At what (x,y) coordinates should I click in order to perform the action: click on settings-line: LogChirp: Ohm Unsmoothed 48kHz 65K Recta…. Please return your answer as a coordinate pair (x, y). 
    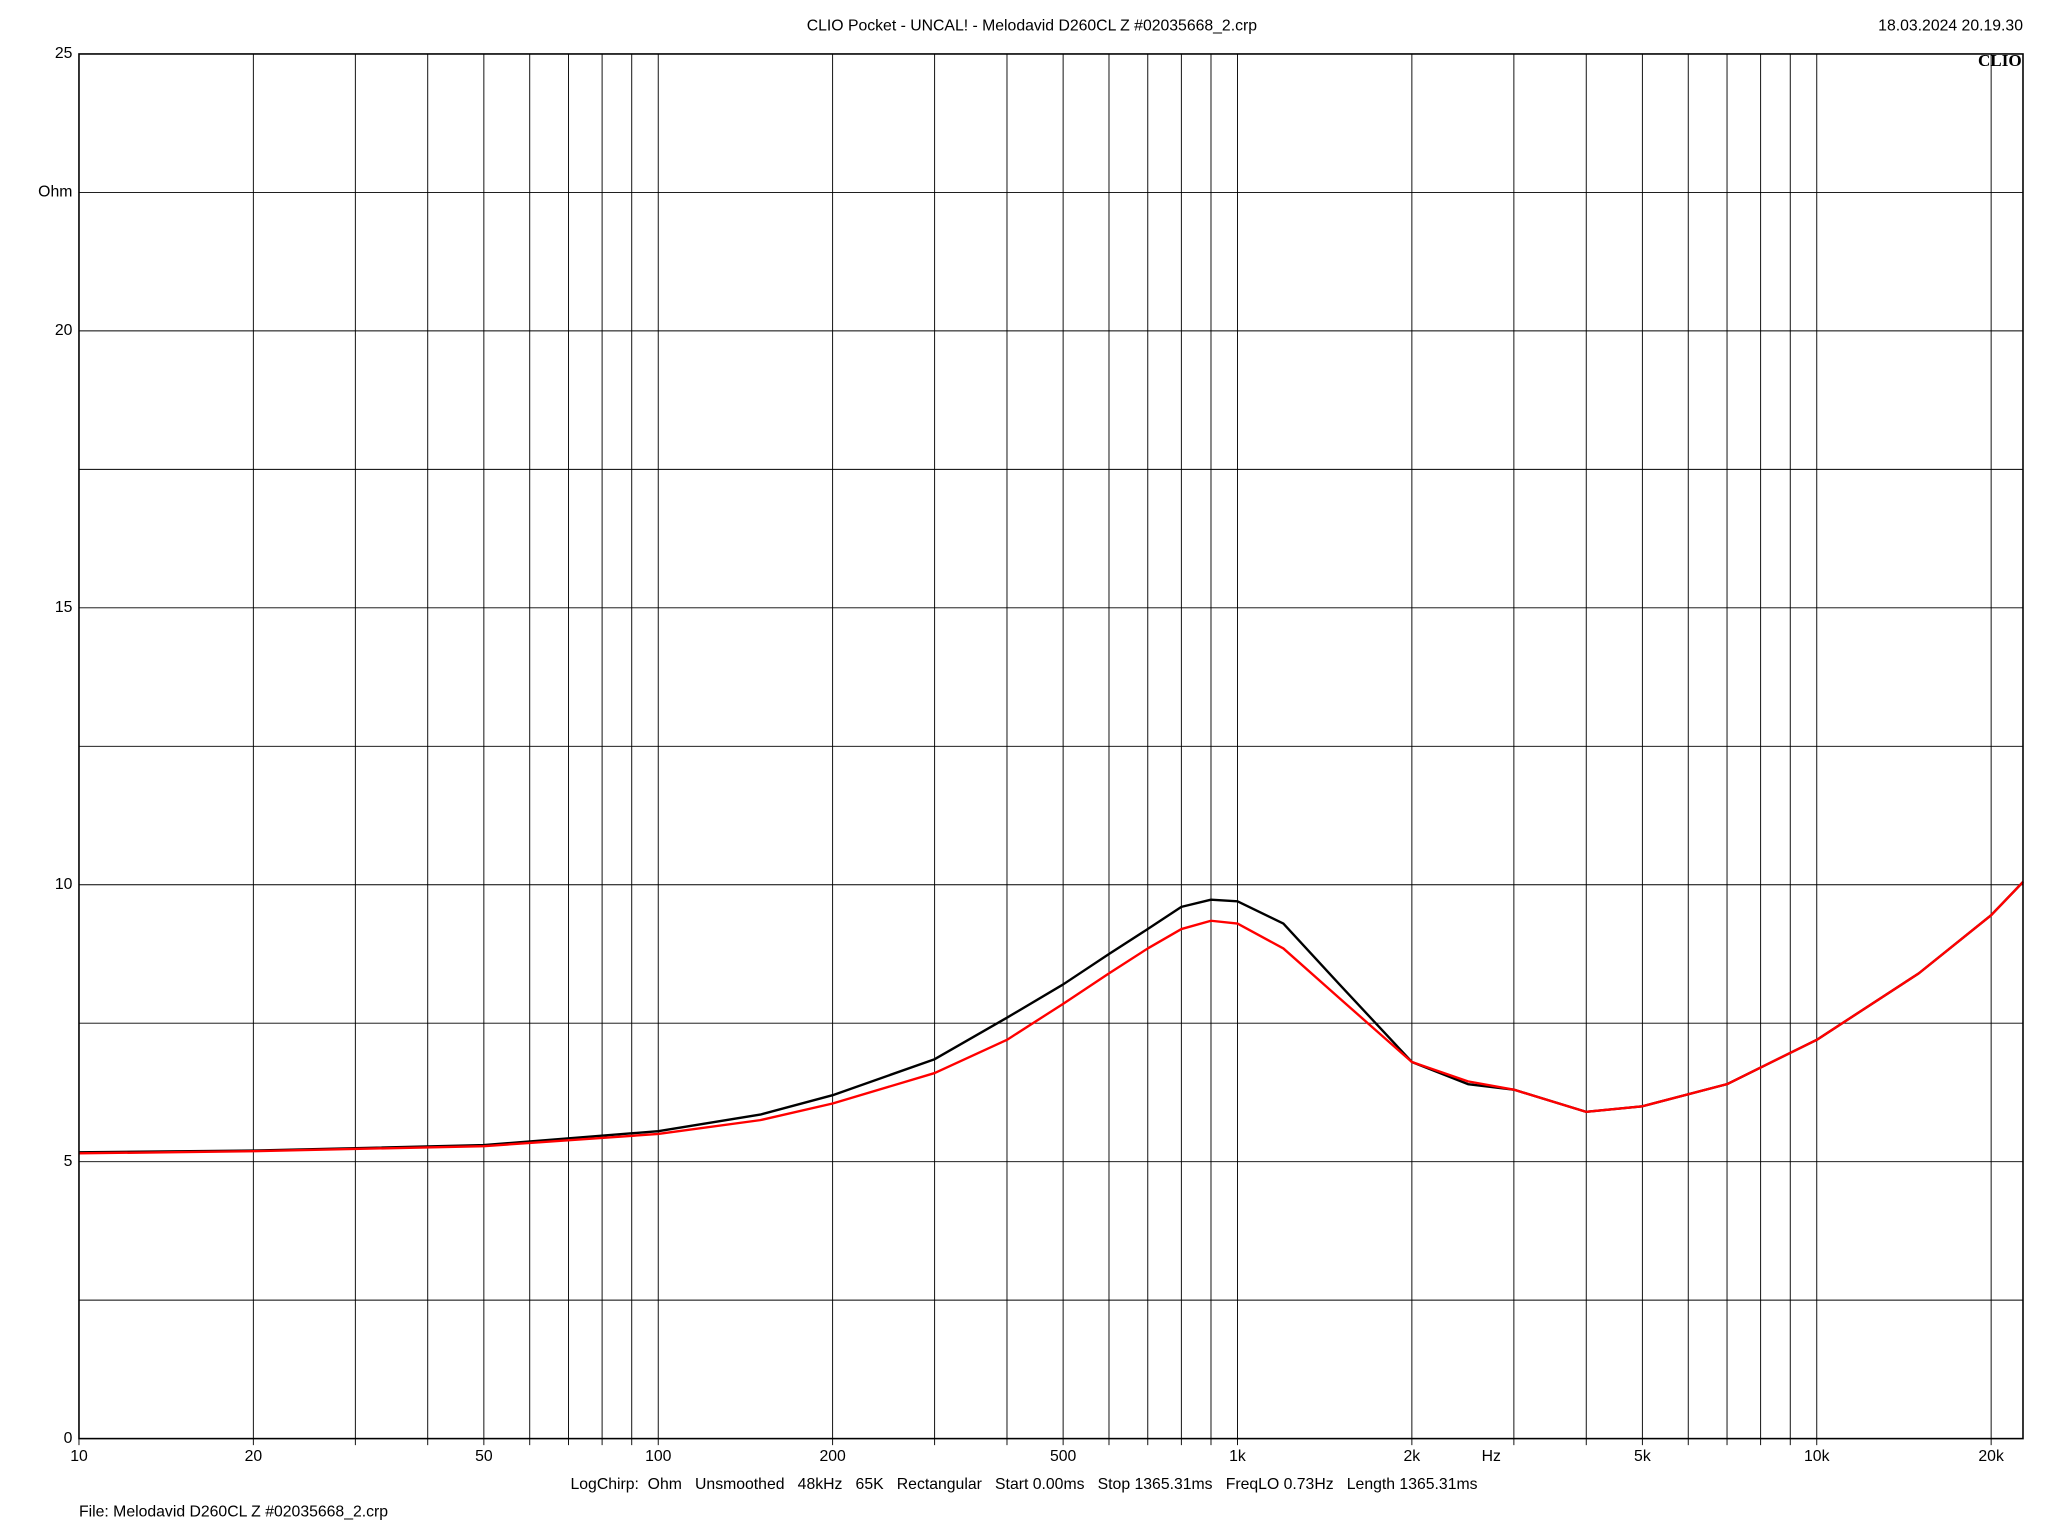
    Looking at the image, I should click on (1023, 1484).